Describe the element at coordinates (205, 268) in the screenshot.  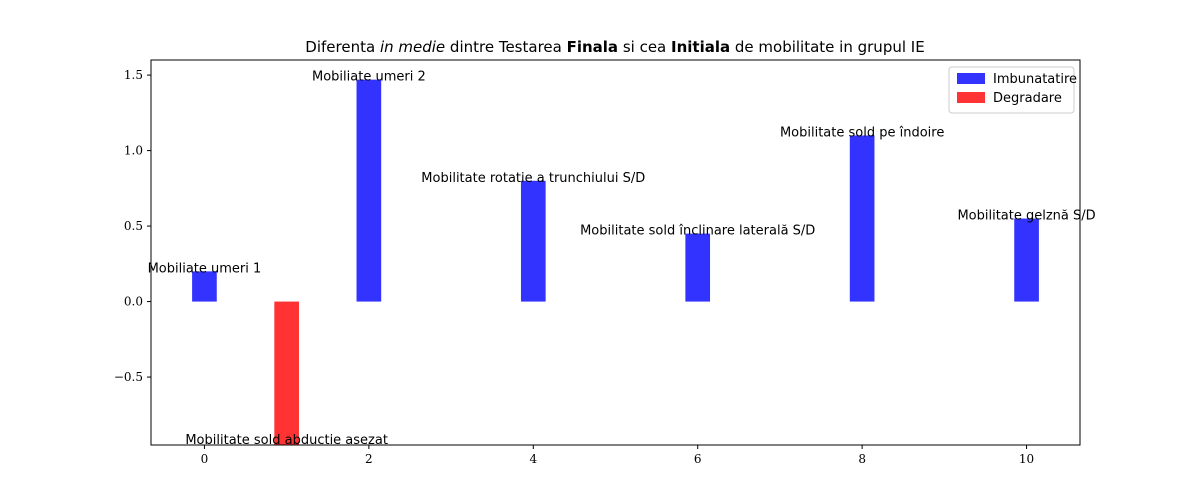
I see `bar-data-label: Mobiliate umeri 1` at that location.